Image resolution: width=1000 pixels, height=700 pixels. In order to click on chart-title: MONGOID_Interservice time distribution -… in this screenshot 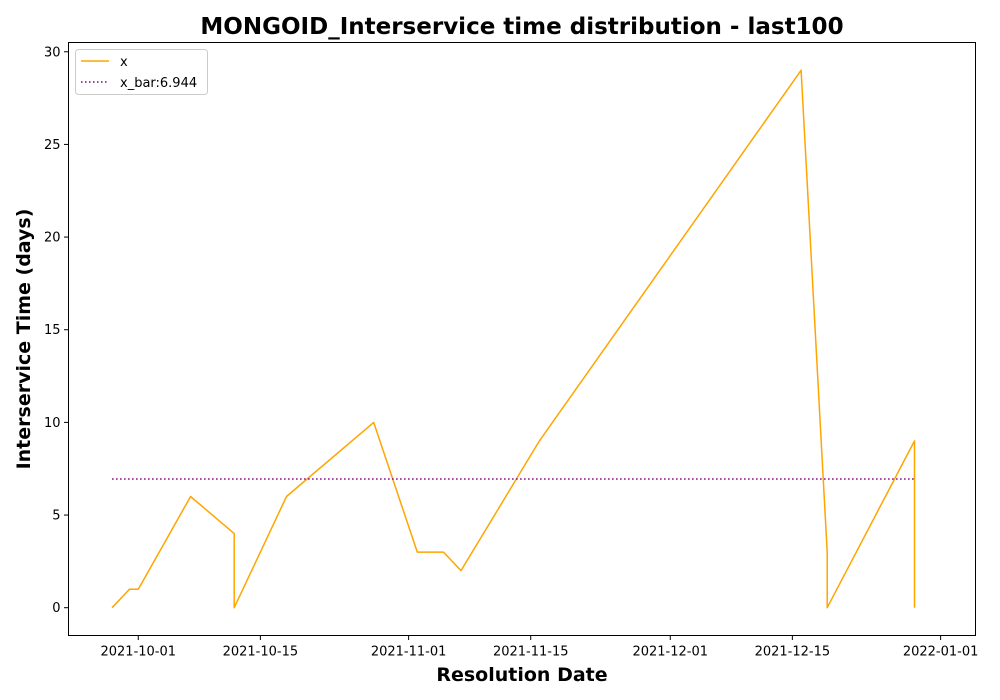, I will do `click(521, 27)`.